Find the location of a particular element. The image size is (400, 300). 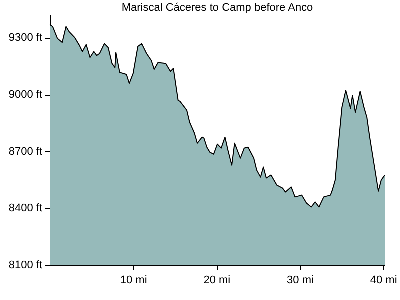

x-tick-label: 10 mi is located at coordinates (134, 280).